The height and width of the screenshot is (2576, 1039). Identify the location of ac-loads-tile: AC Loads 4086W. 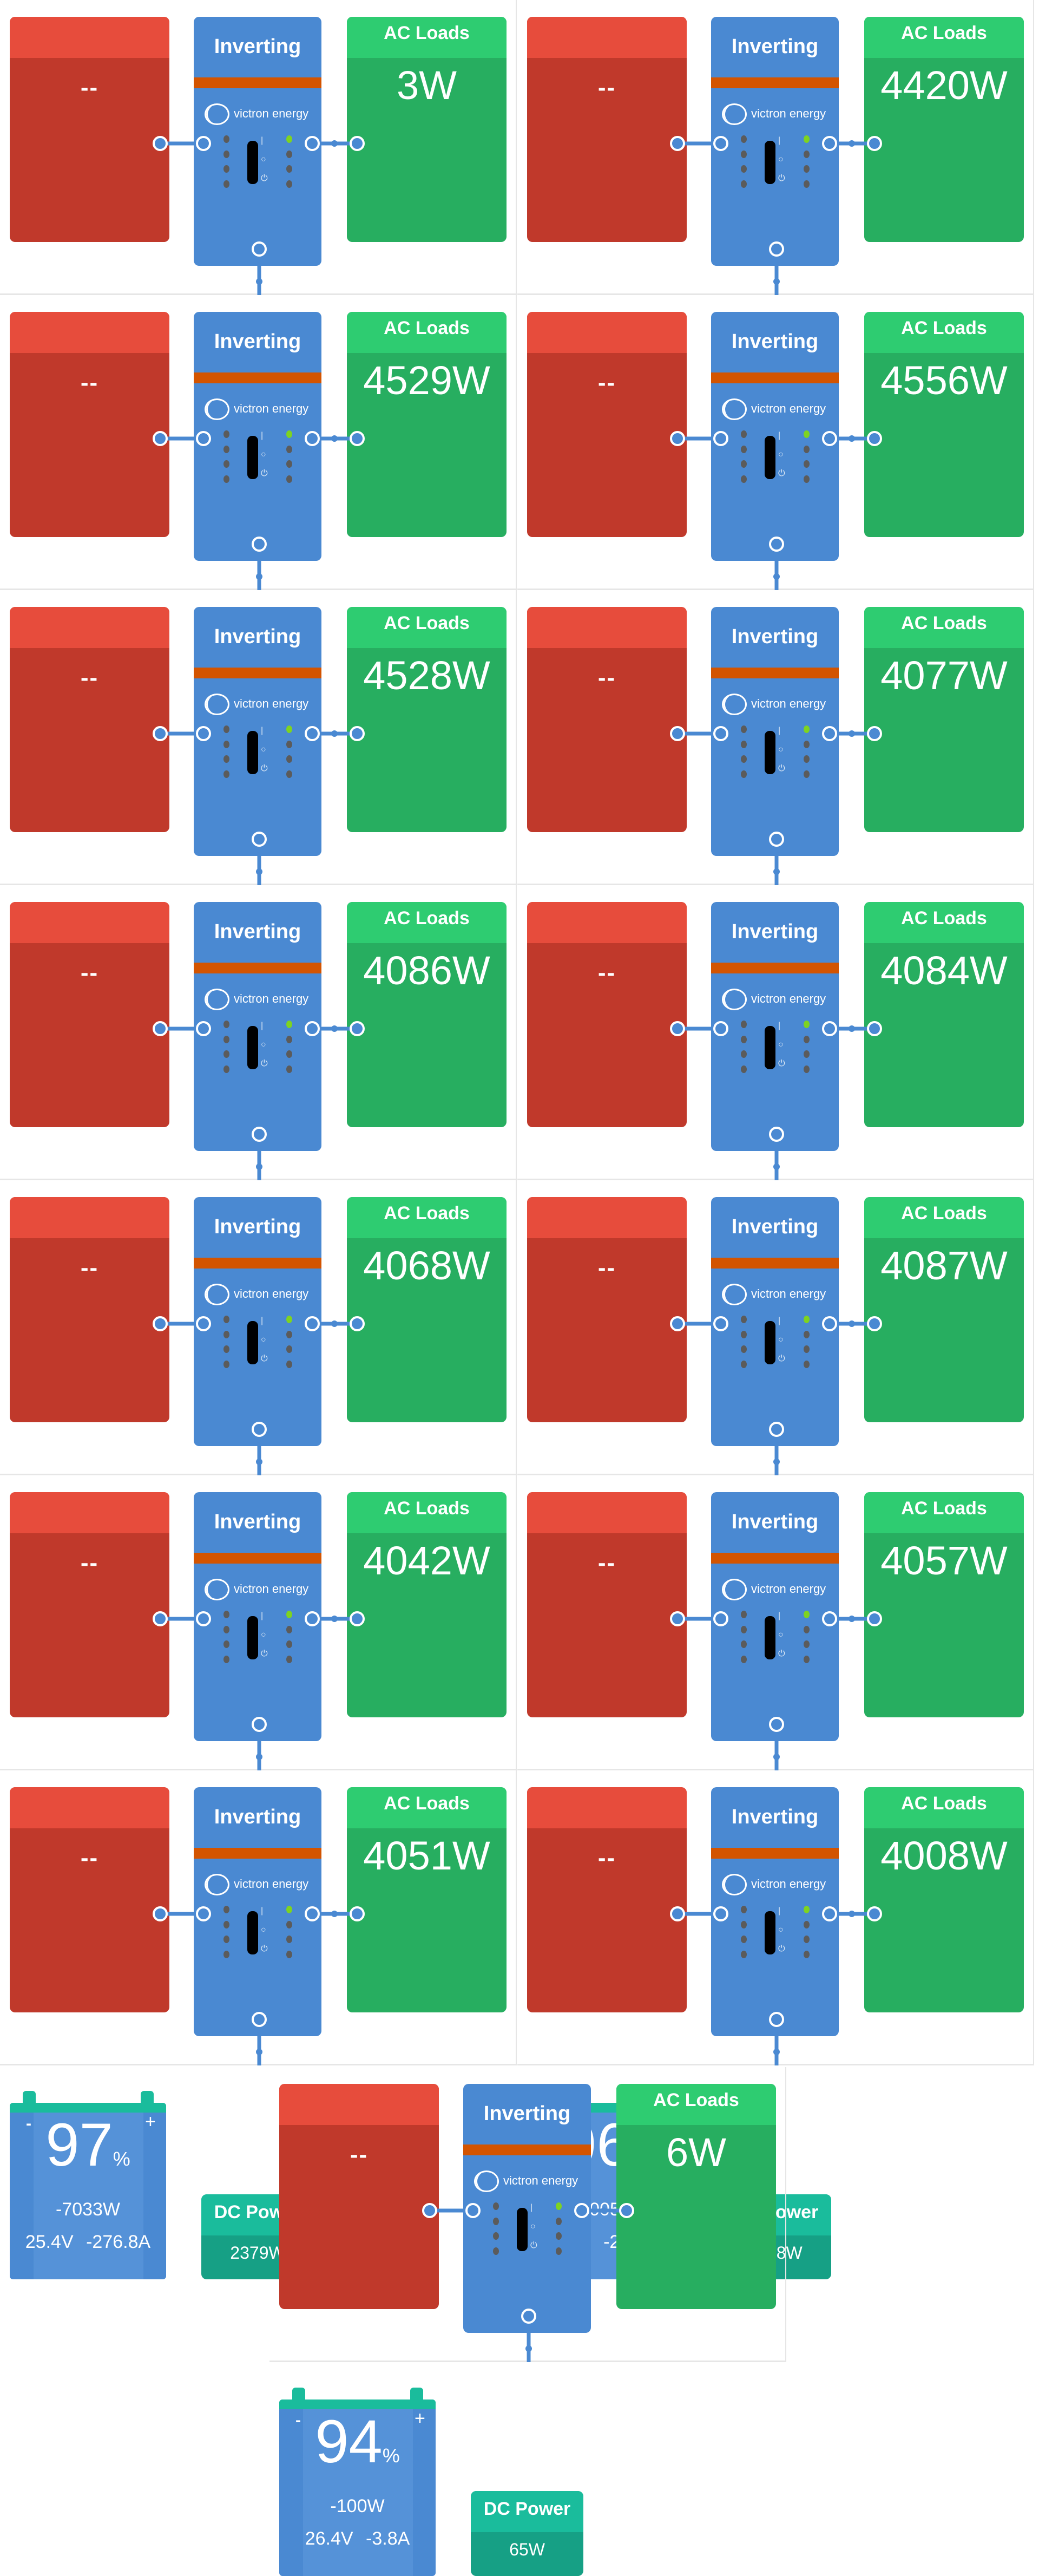
(427, 1014).